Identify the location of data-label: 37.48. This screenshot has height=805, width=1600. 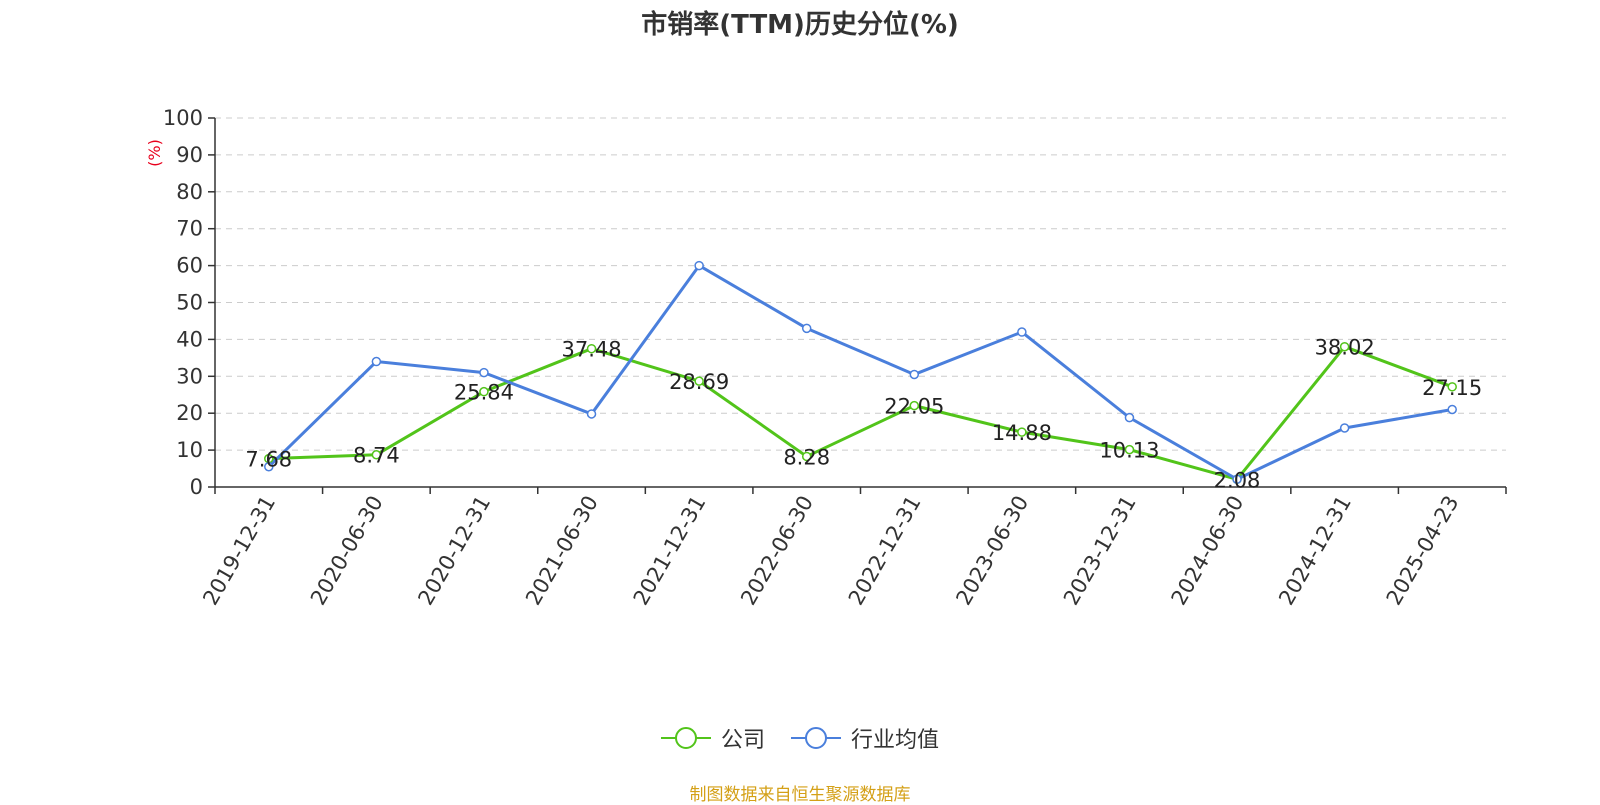
(591, 350).